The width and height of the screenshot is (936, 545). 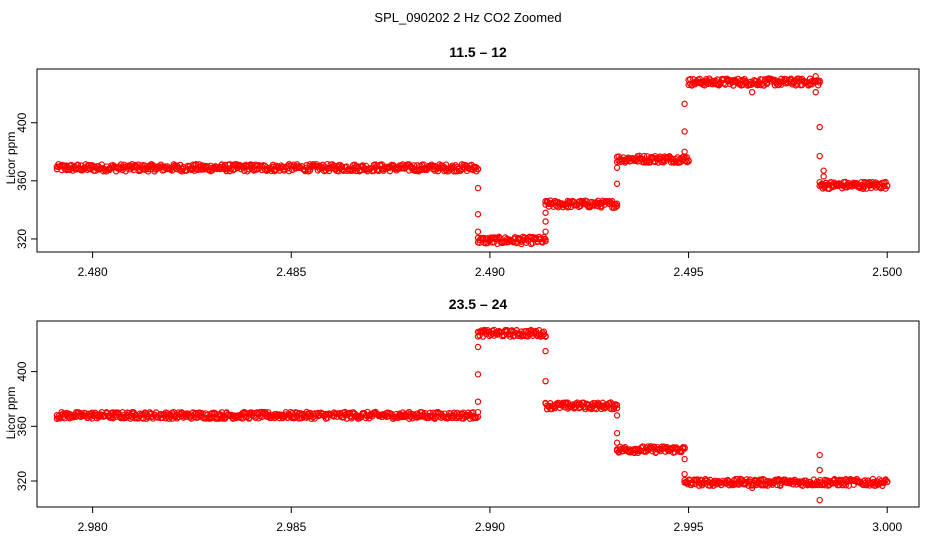 I want to click on bottom-panel-x-ticks: 2.980 2.985 2.990 2.995 3.000, so click(x=490, y=520).